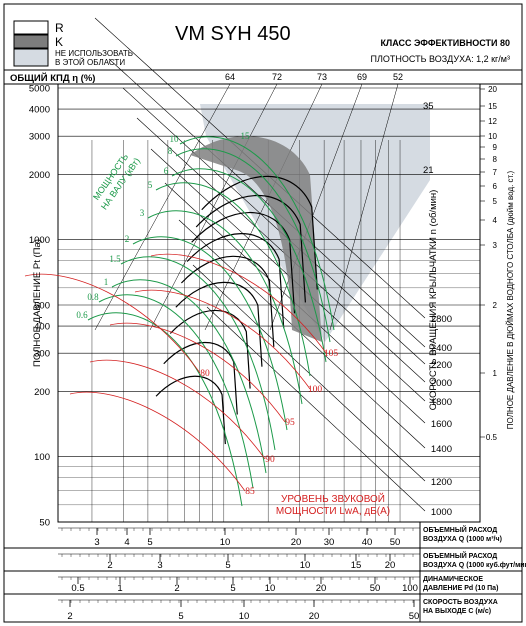  What do you see at coordinates (440, 59) in the screenshot?
I see `air-density: ПЛОТНОСТЬ ВОЗДУХА: 1,2 кг/м³` at bounding box center [440, 59].